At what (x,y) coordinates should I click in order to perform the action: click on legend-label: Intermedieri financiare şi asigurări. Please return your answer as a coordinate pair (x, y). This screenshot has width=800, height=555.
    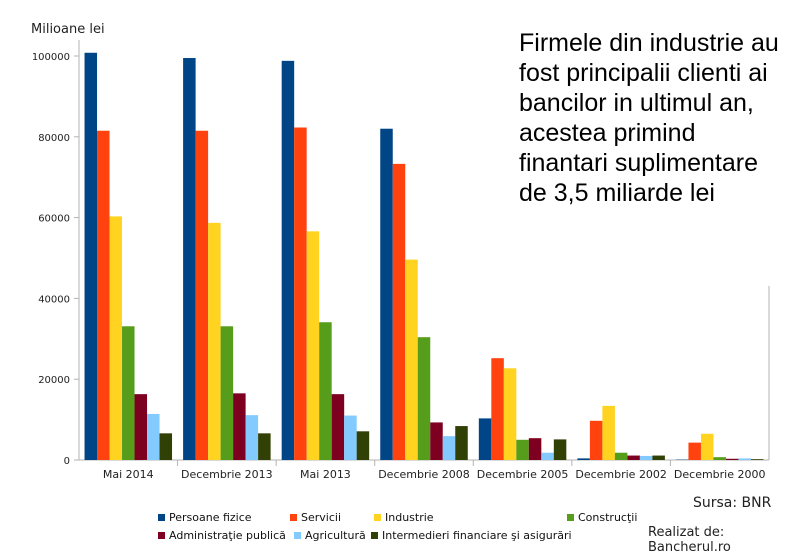
    Looking at the image, I should click on (477, 535).